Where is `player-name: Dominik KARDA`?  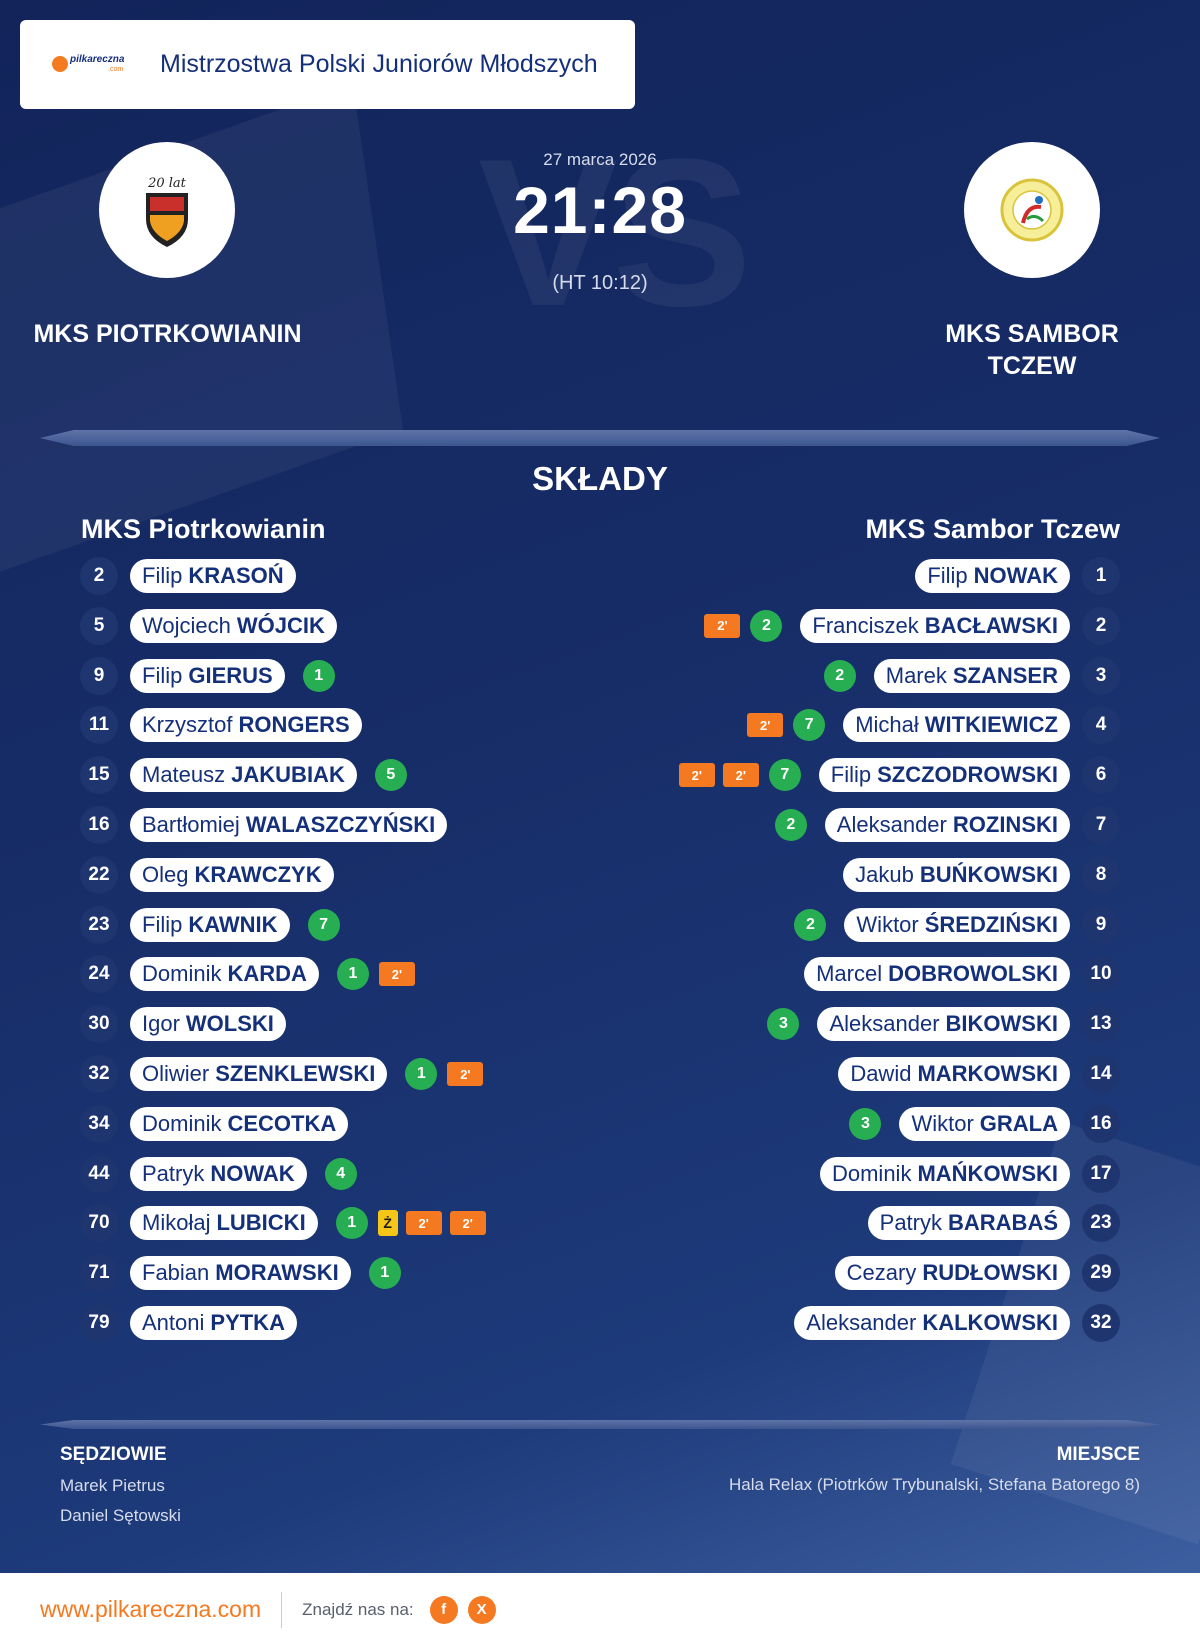 player-name: Dominik KARDA is located at coordinates (224, 974).